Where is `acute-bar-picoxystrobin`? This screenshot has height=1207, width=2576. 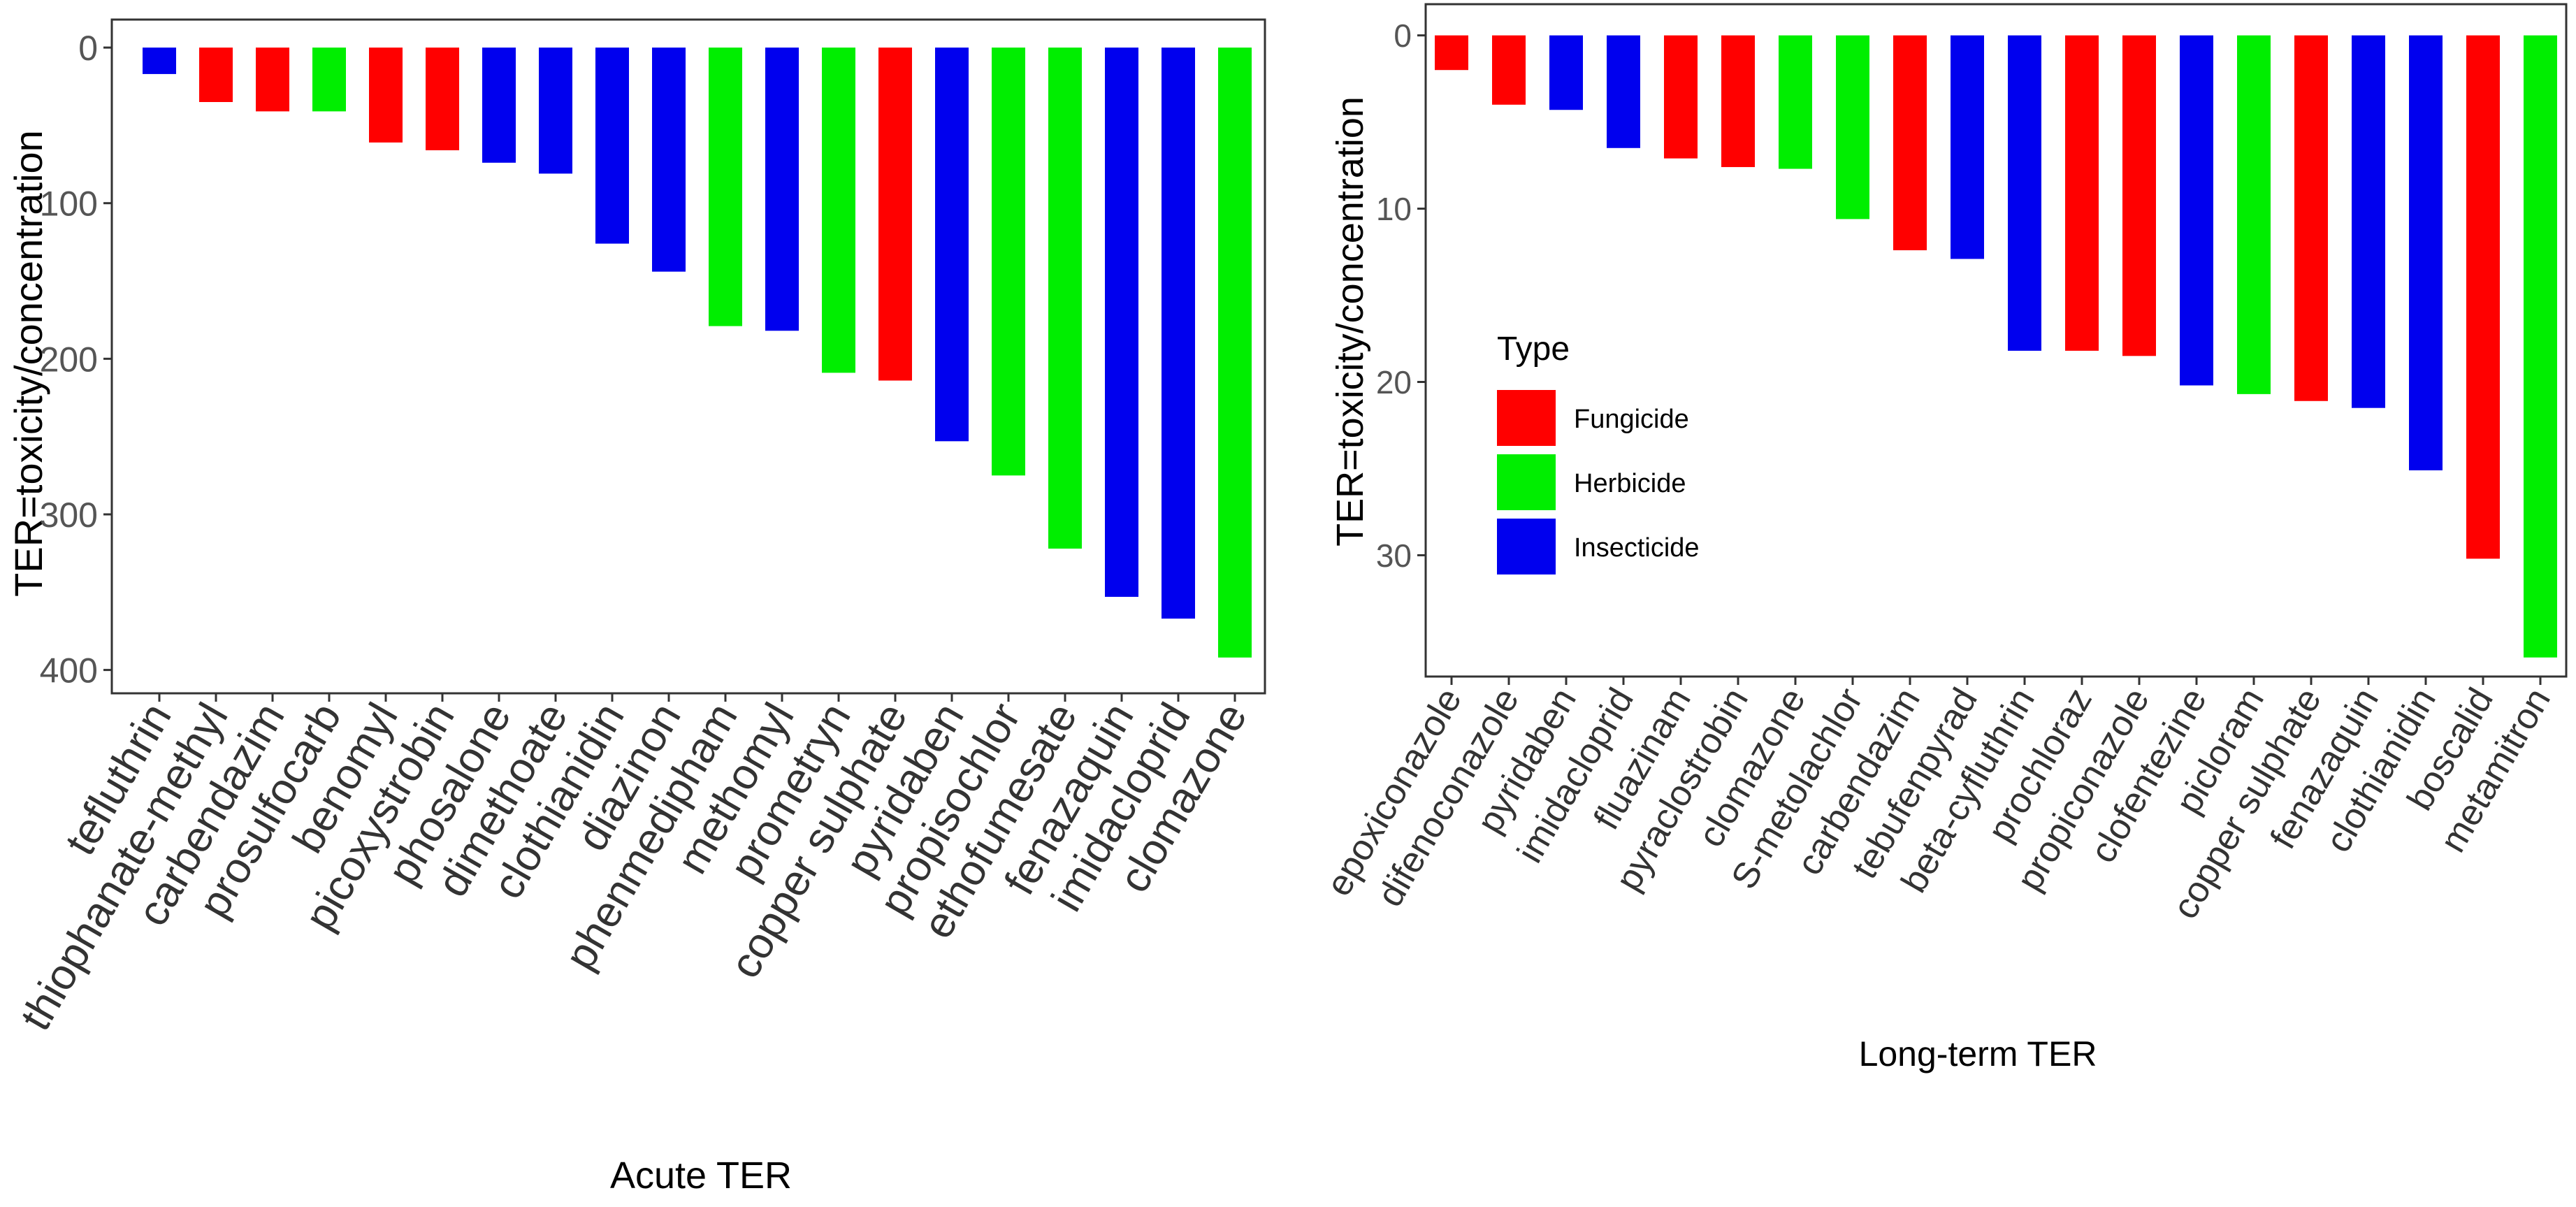
acute-bar-picoxystrobin is located at coordinates (443, 99).